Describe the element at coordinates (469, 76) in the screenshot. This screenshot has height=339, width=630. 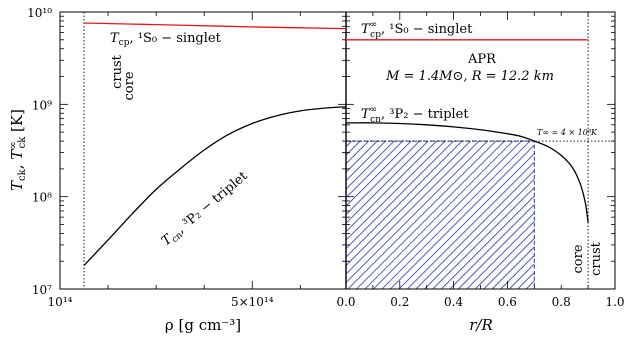
I see `model-params: M = 1.4M⊙, R = 12.2 km` at that location.